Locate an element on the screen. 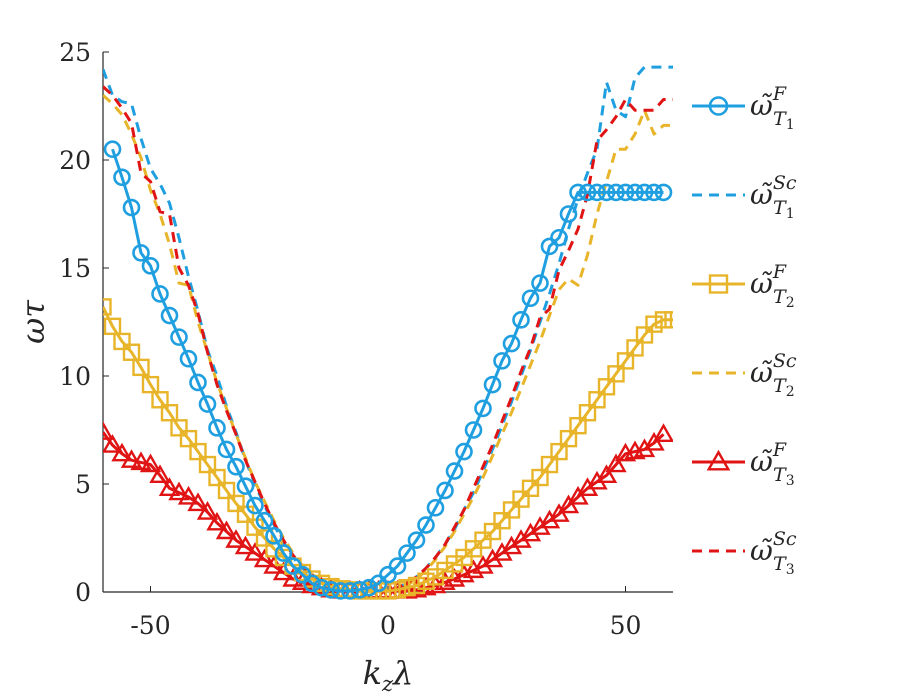 This screenshot has height=700, width=900. legend-label: ω̃F T1 is located at coordinates (772, 108).